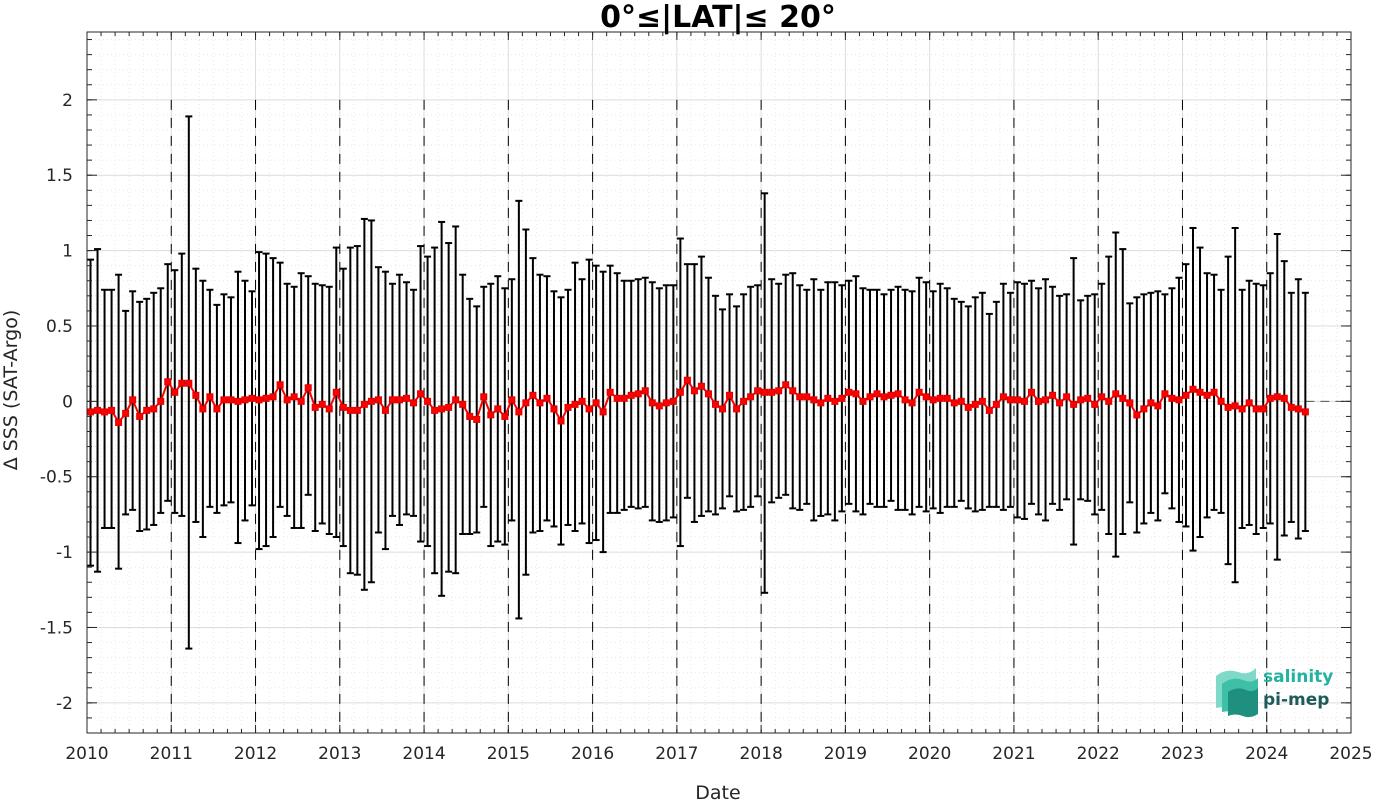 Image resolution: width=1374 pixels, height=801 pixels. I want to click on x-tick-label: 2021, so click(1013, 754).